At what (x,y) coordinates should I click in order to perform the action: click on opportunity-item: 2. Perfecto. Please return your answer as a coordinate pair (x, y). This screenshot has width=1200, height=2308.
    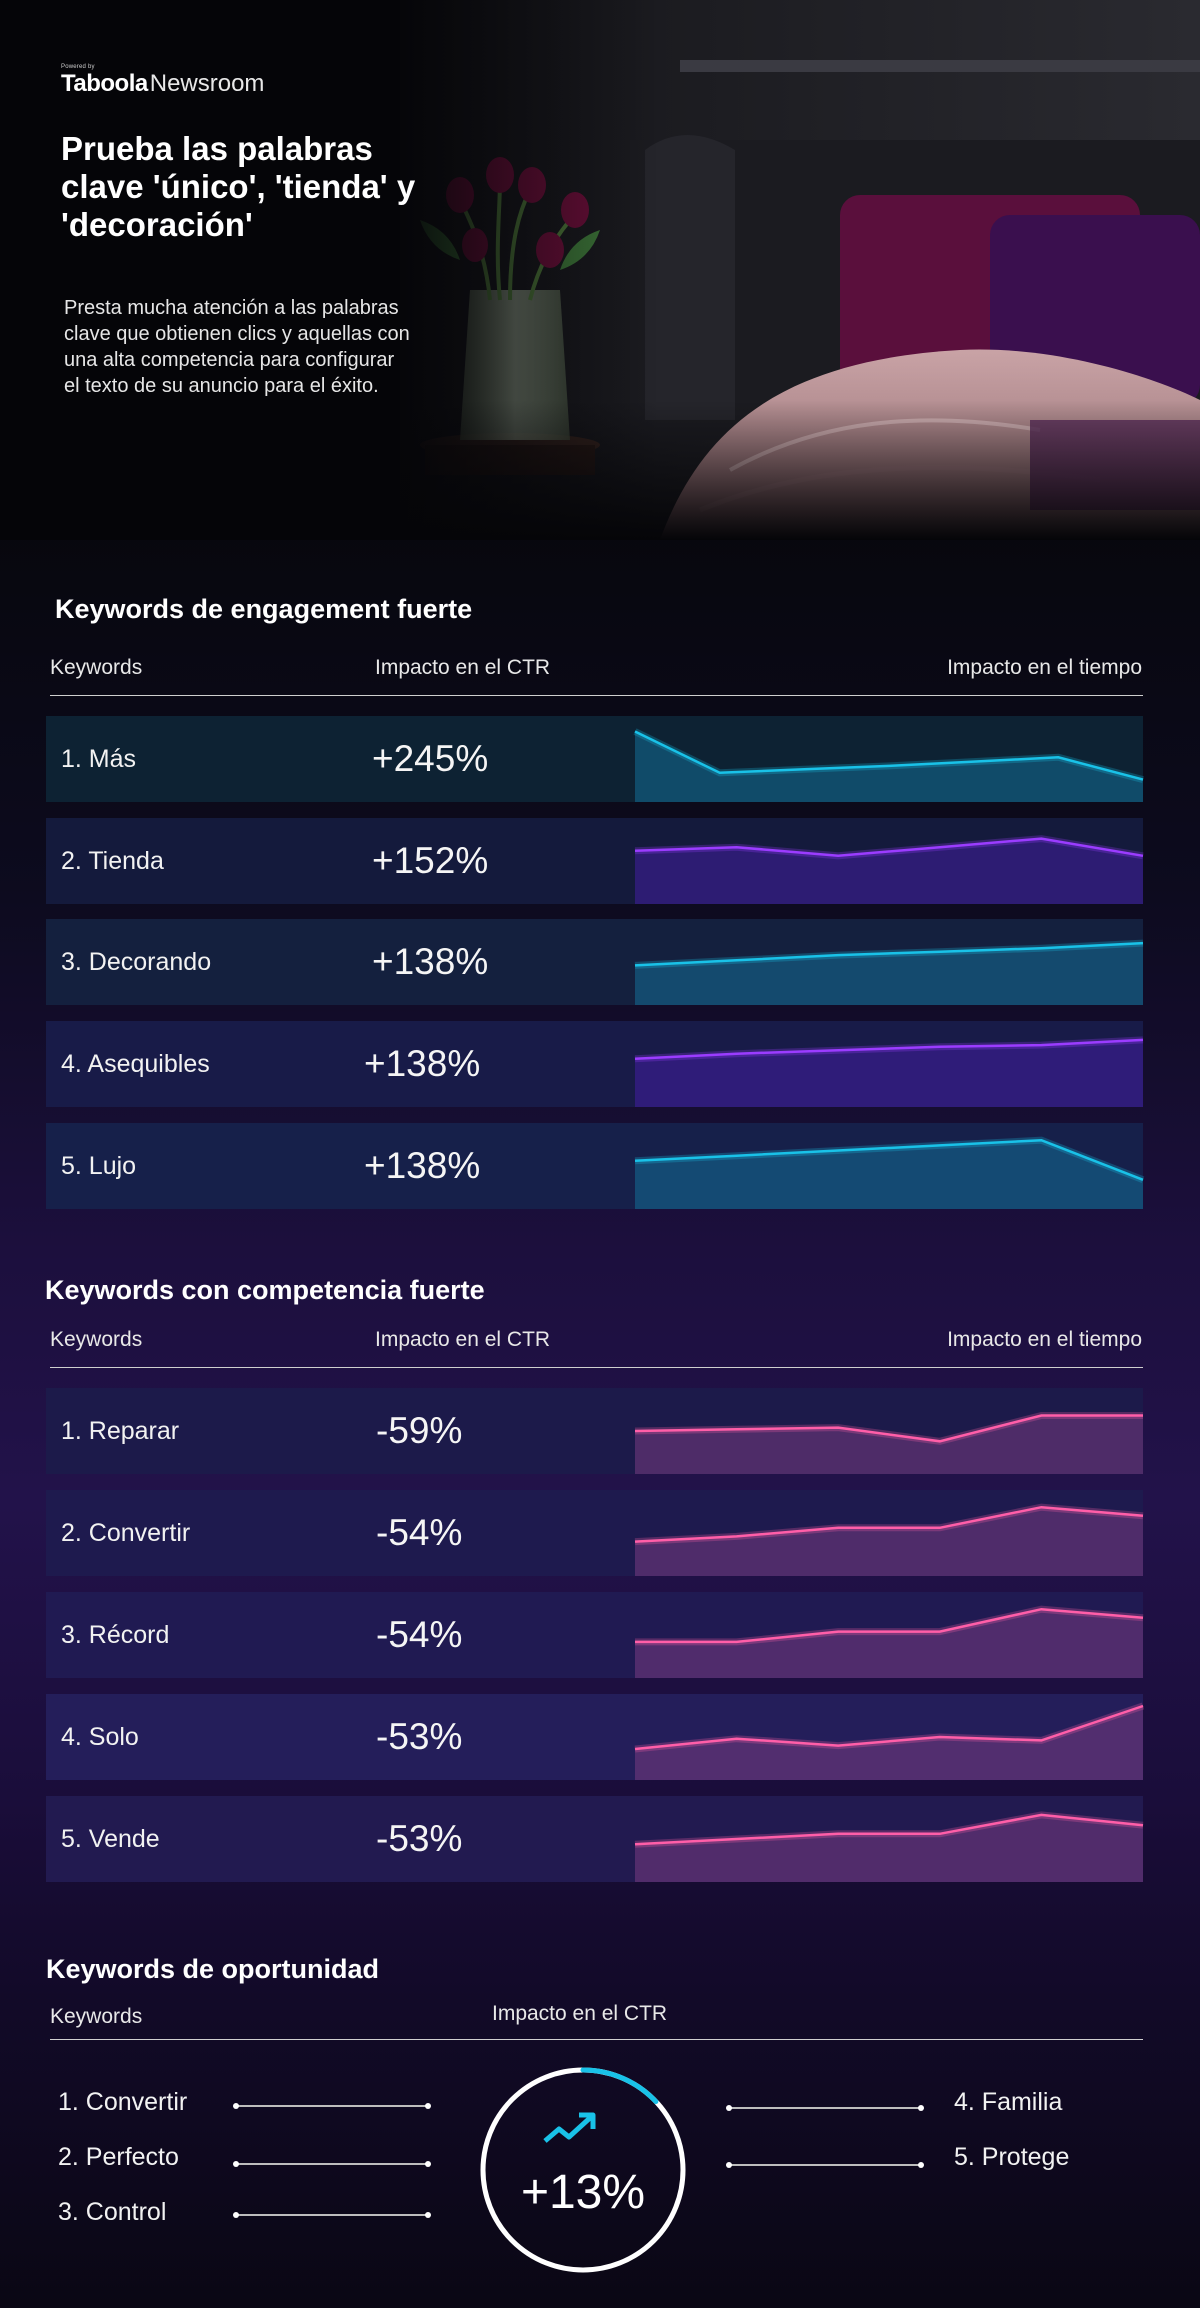
    Looking at the image, I should click on (118, 2157).